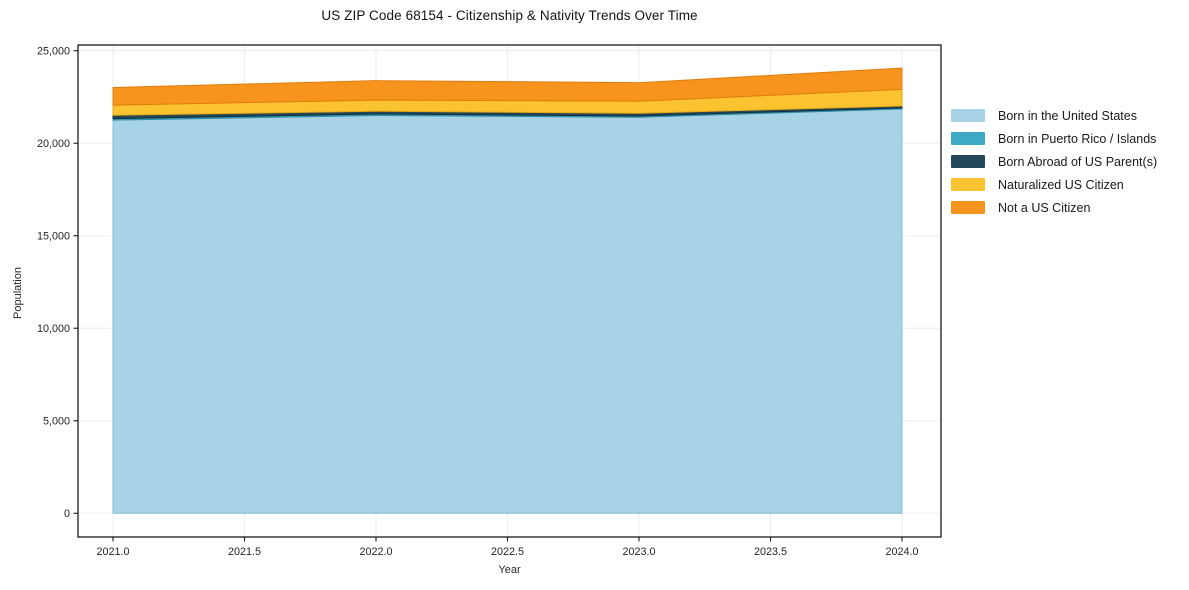 Image resolution: width=1189 pixels, height=590 pixels. Describe the element at coordinates (53, 236) in the screenshot. I see `y-tick-label: 15,000` at that location.